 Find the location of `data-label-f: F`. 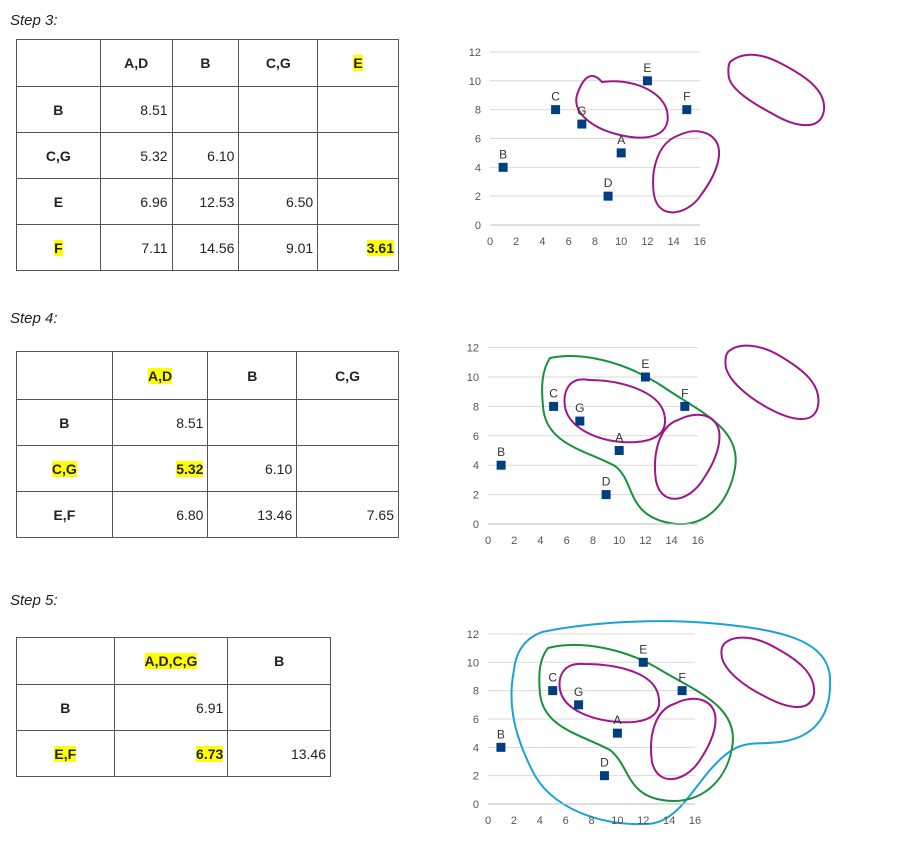

data-label-f: F is located at coordinates (681, 678).